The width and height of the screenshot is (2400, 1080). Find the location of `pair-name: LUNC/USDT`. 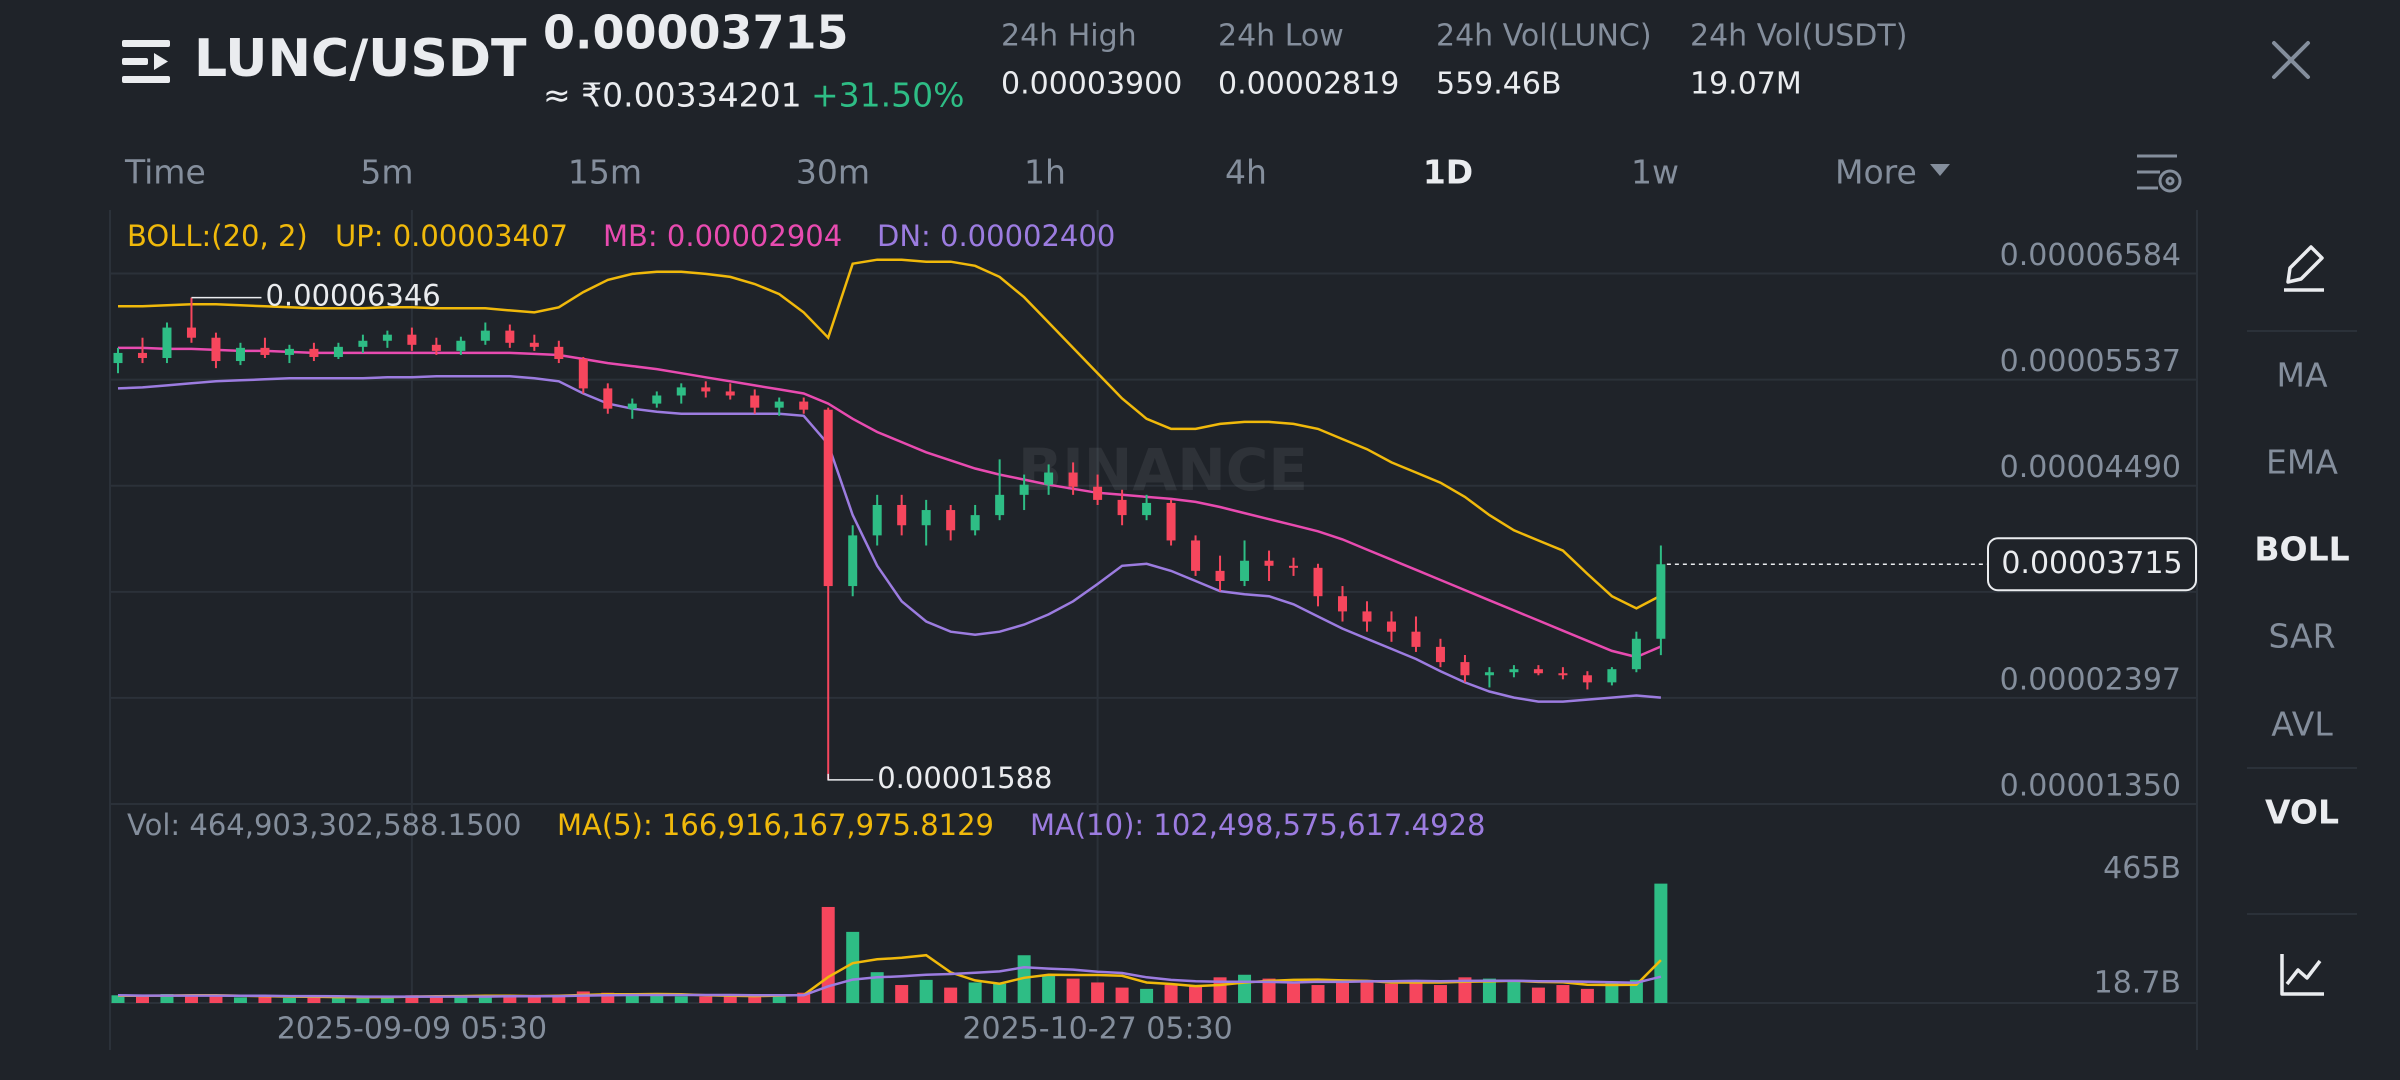

pair-name: LUNC/USDT is located at coordinates (360, 59).